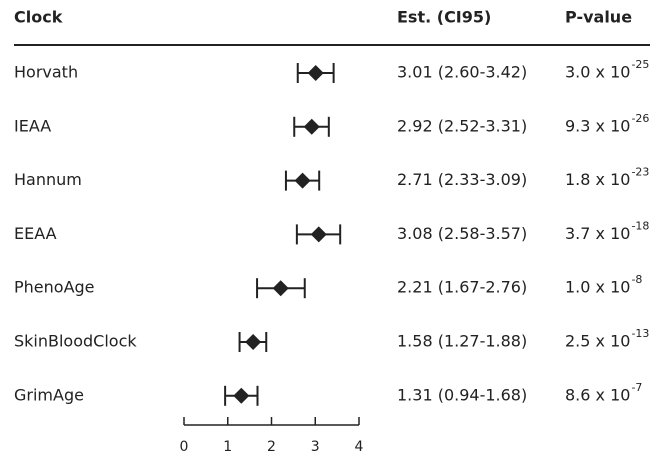 The width and height of the screenshot is (665, 458). What do you see at coordinates (49, 394) in the screenshot?
I see `row-label: GrimAge` at bounding box center [49, 394].